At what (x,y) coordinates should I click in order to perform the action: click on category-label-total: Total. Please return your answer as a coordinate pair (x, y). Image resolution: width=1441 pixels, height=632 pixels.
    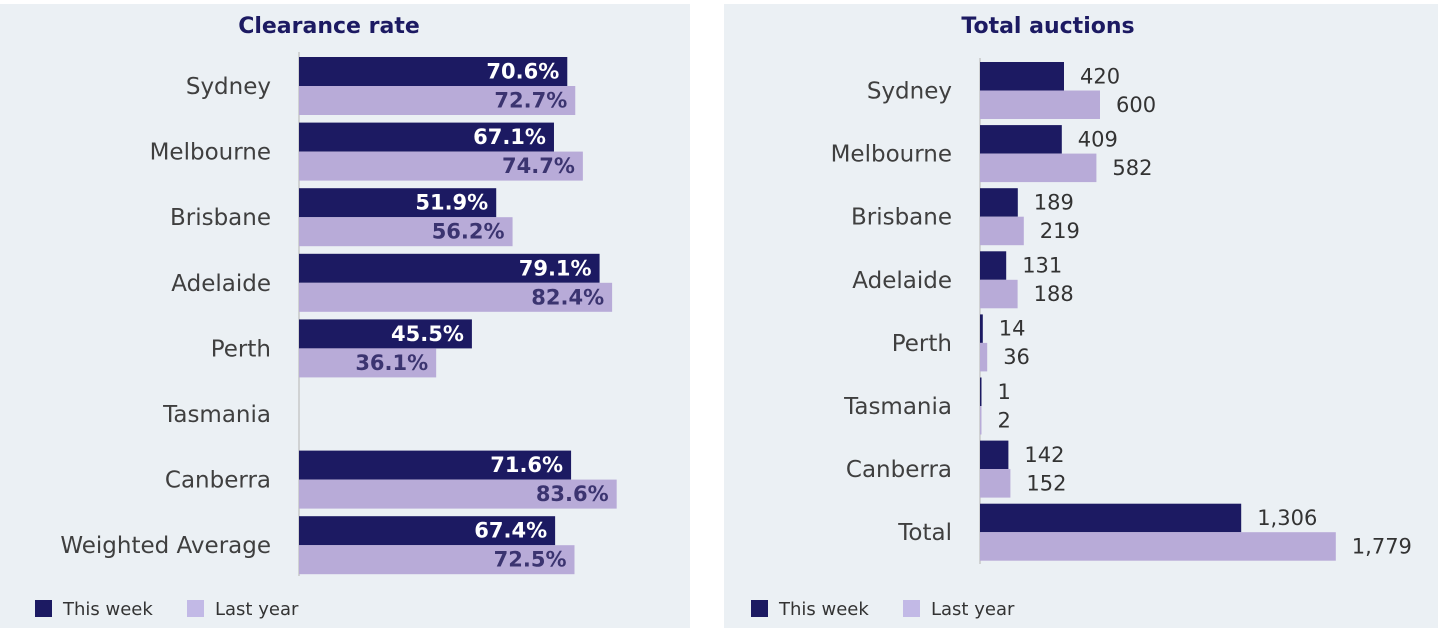
    Looking at the image, I should click on (924, 533).